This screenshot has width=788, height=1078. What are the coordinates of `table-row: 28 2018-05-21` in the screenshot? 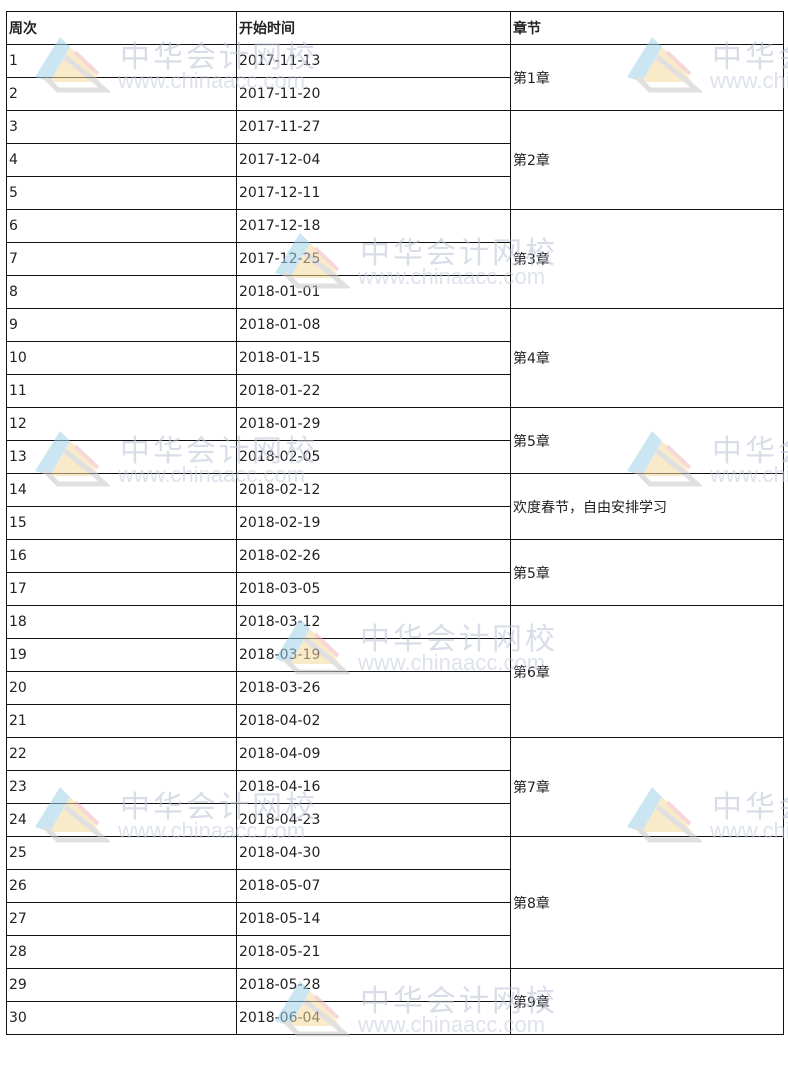 It's located at (395, 952).